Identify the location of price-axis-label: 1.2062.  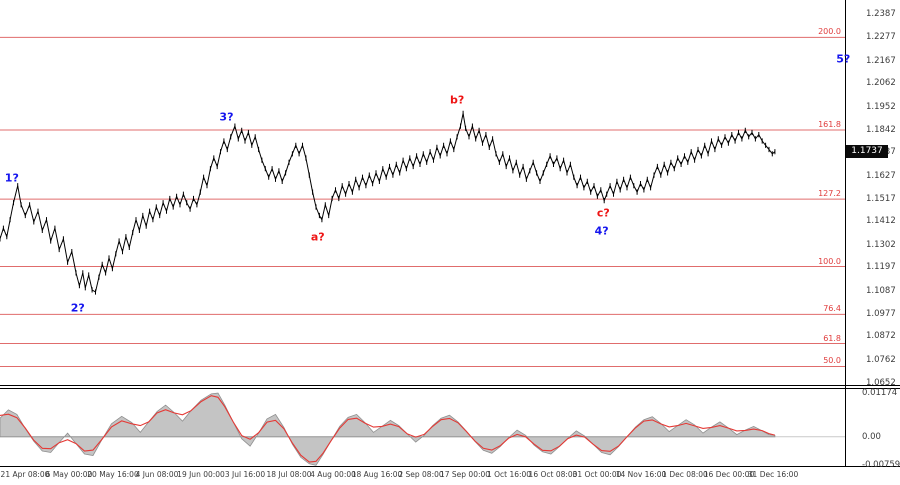
(881, 83).